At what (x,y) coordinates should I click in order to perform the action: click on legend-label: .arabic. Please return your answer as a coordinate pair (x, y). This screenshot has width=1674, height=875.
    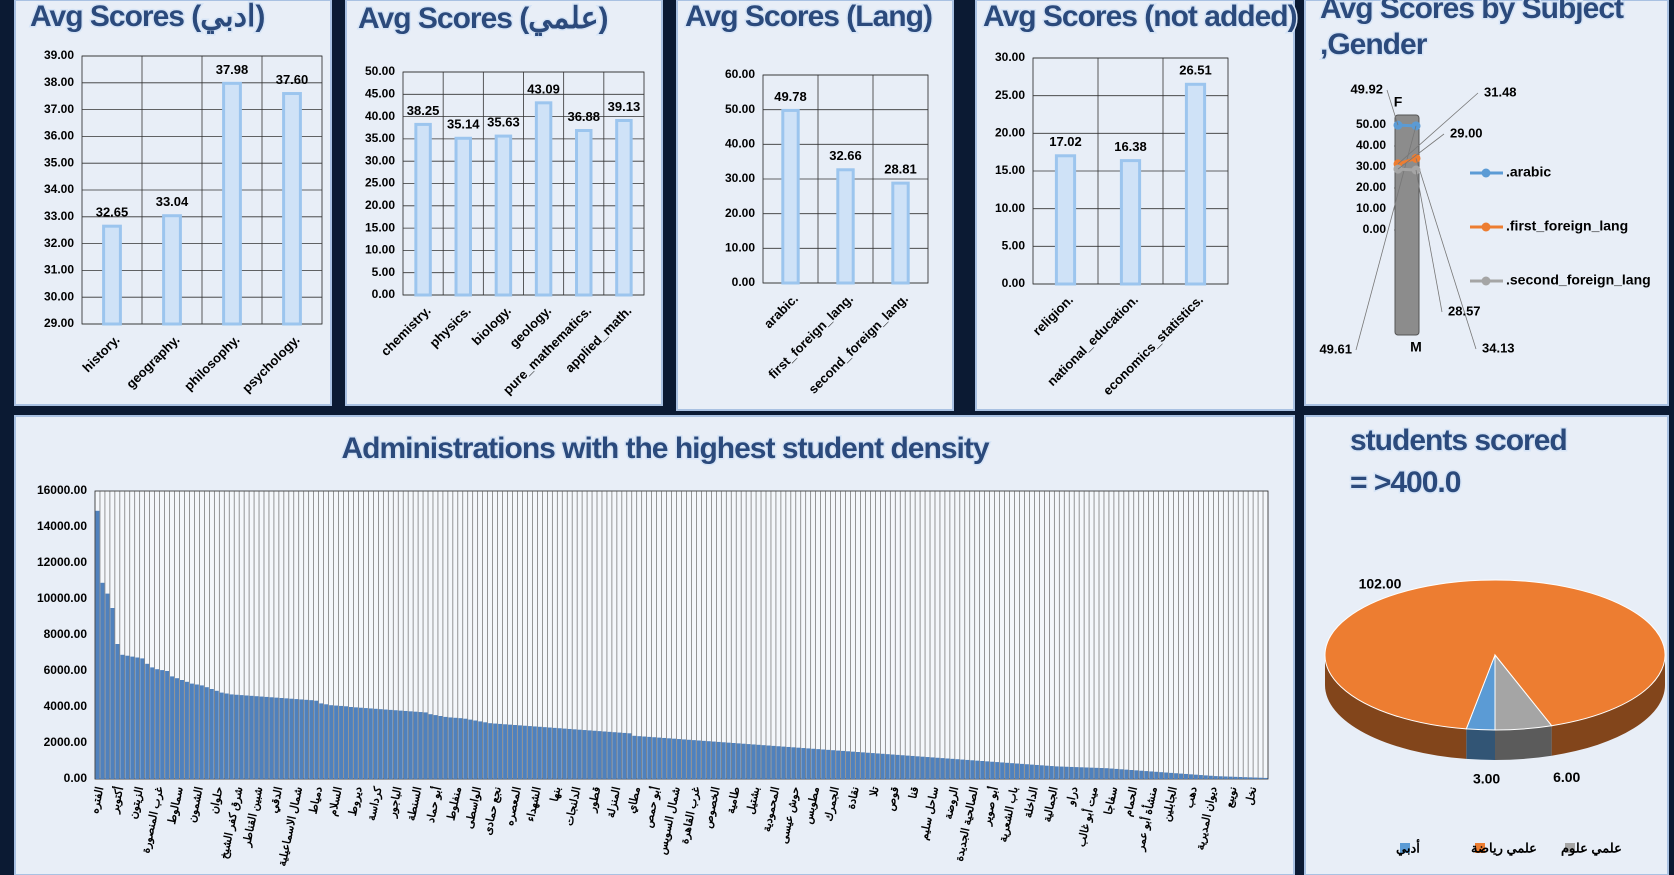
    Looking at the image, I should click on (1528, 172).